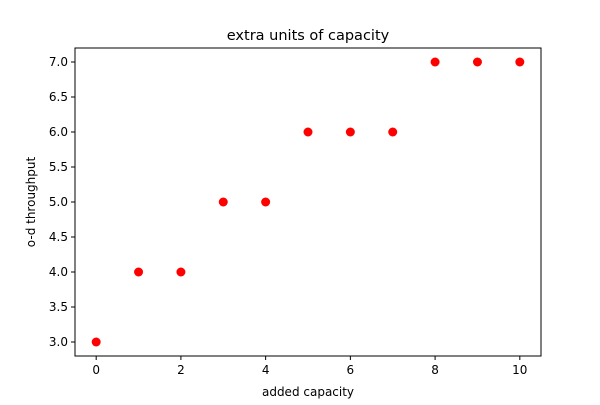 The width and height of the screenshot is (600, 405). I want to click on x-tick-label: 2, so click(181, 370).